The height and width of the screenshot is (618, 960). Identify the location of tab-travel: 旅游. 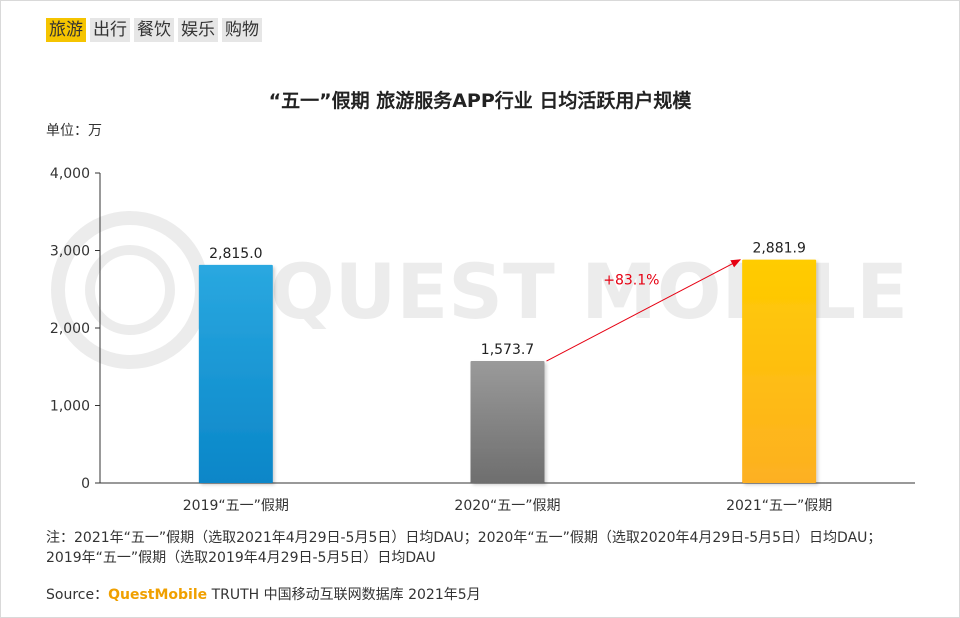
(66, 30).